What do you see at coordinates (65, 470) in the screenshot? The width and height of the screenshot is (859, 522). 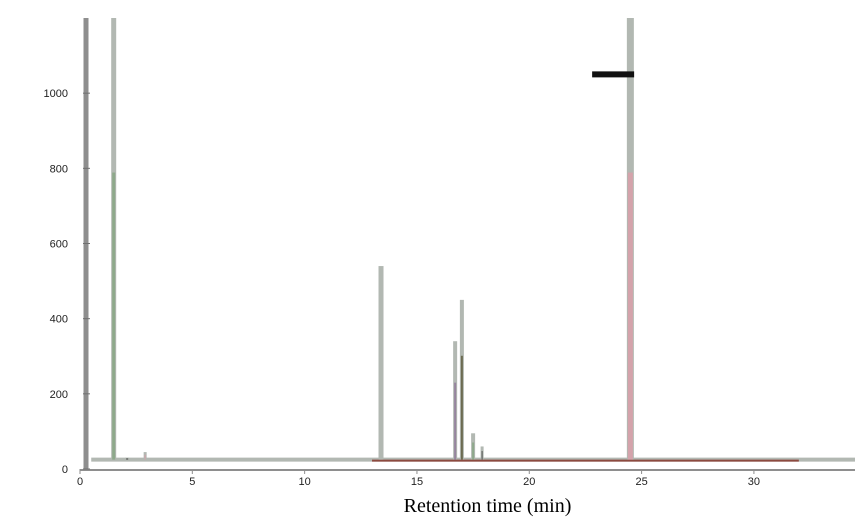 I see `y-tick-label-0: 0` at bounding box center [65, 470].